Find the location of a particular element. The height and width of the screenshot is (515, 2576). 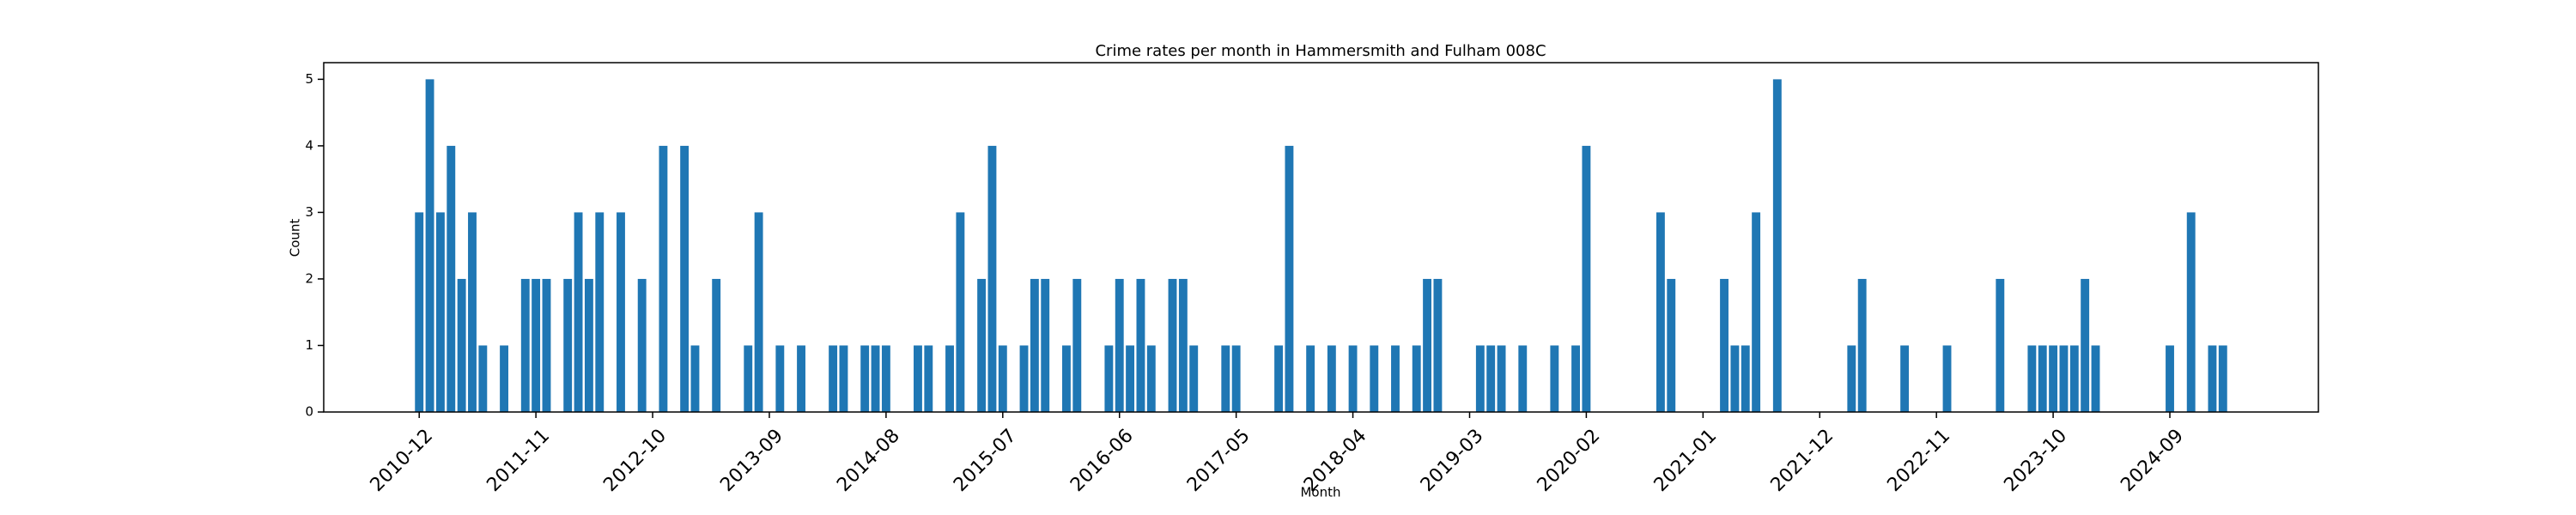

x-tick-label: 2023-10 is located at coordinates (2035, 460).